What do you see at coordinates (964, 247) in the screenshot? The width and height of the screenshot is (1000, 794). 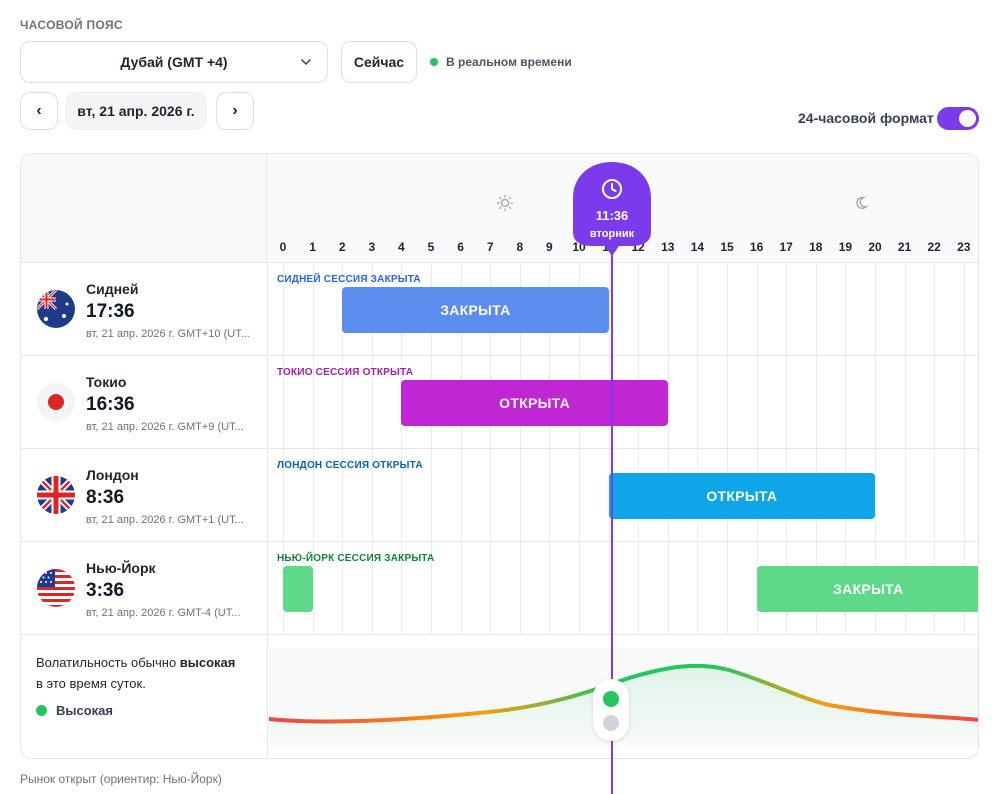 I see `hour-tick: 23` at bounding box center [964, 247].